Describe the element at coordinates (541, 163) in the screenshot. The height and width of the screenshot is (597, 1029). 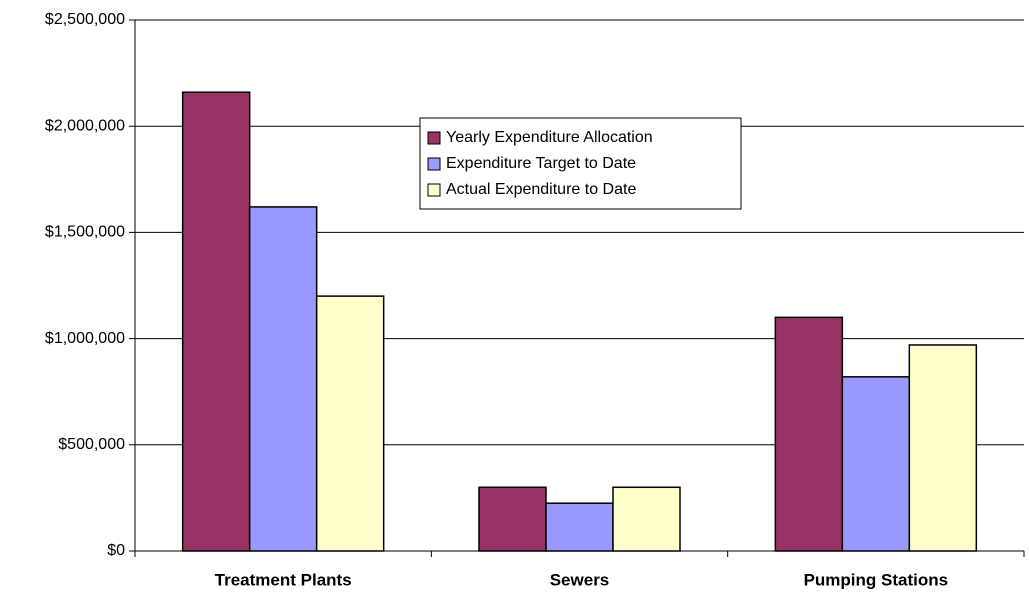
I see `legend-label: Expenditure Target to Date` at that location.